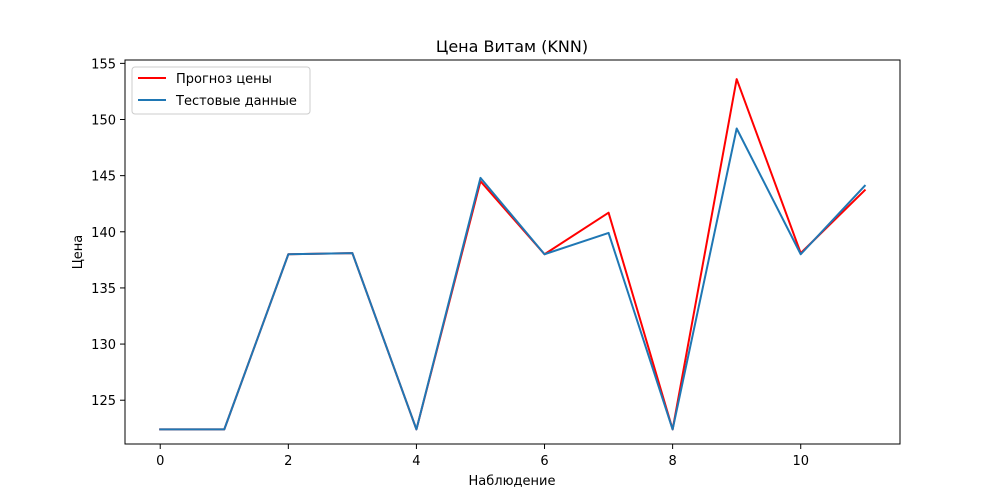 This screenshot has height=500, width=1000. What do you see at coordinates (103, 345) in the screenshot?
I see `y-tick-label: 130` at bounding box center [103, 345].